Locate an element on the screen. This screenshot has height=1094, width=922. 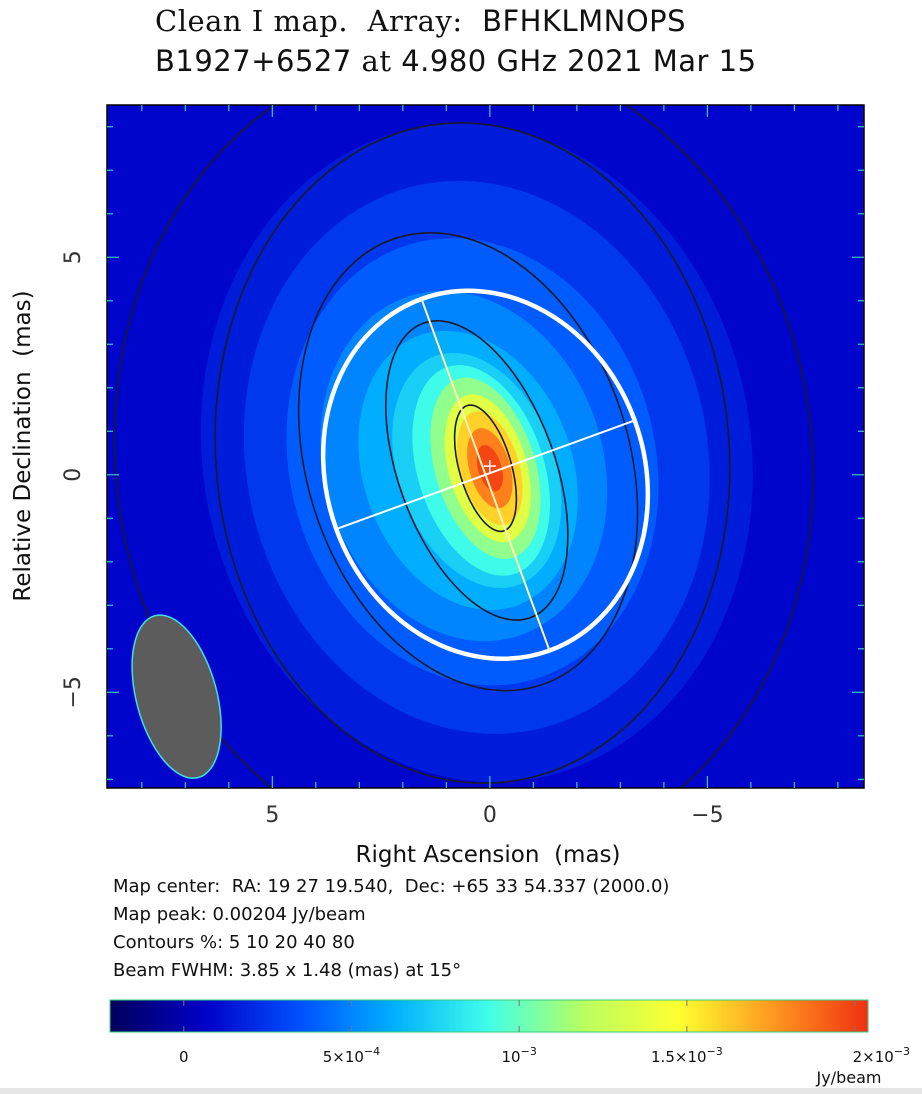
x-tick-label: 0 is located at coordinates (490, 815).